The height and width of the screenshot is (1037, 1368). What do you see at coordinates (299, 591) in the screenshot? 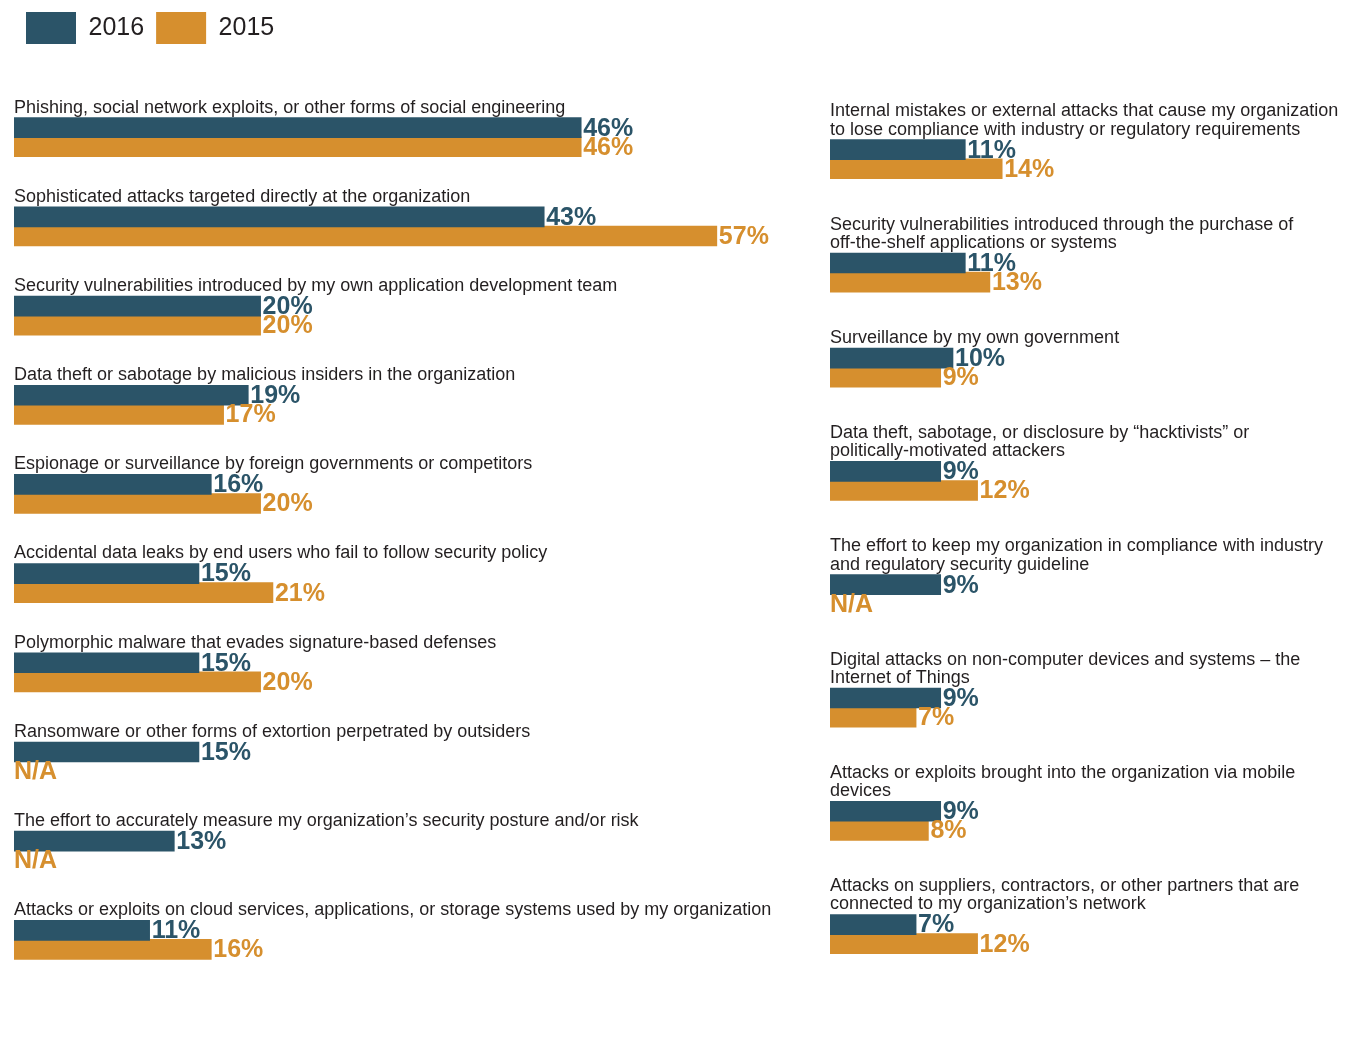
I see `data-label: 21%` at bounding box center [299, 591].